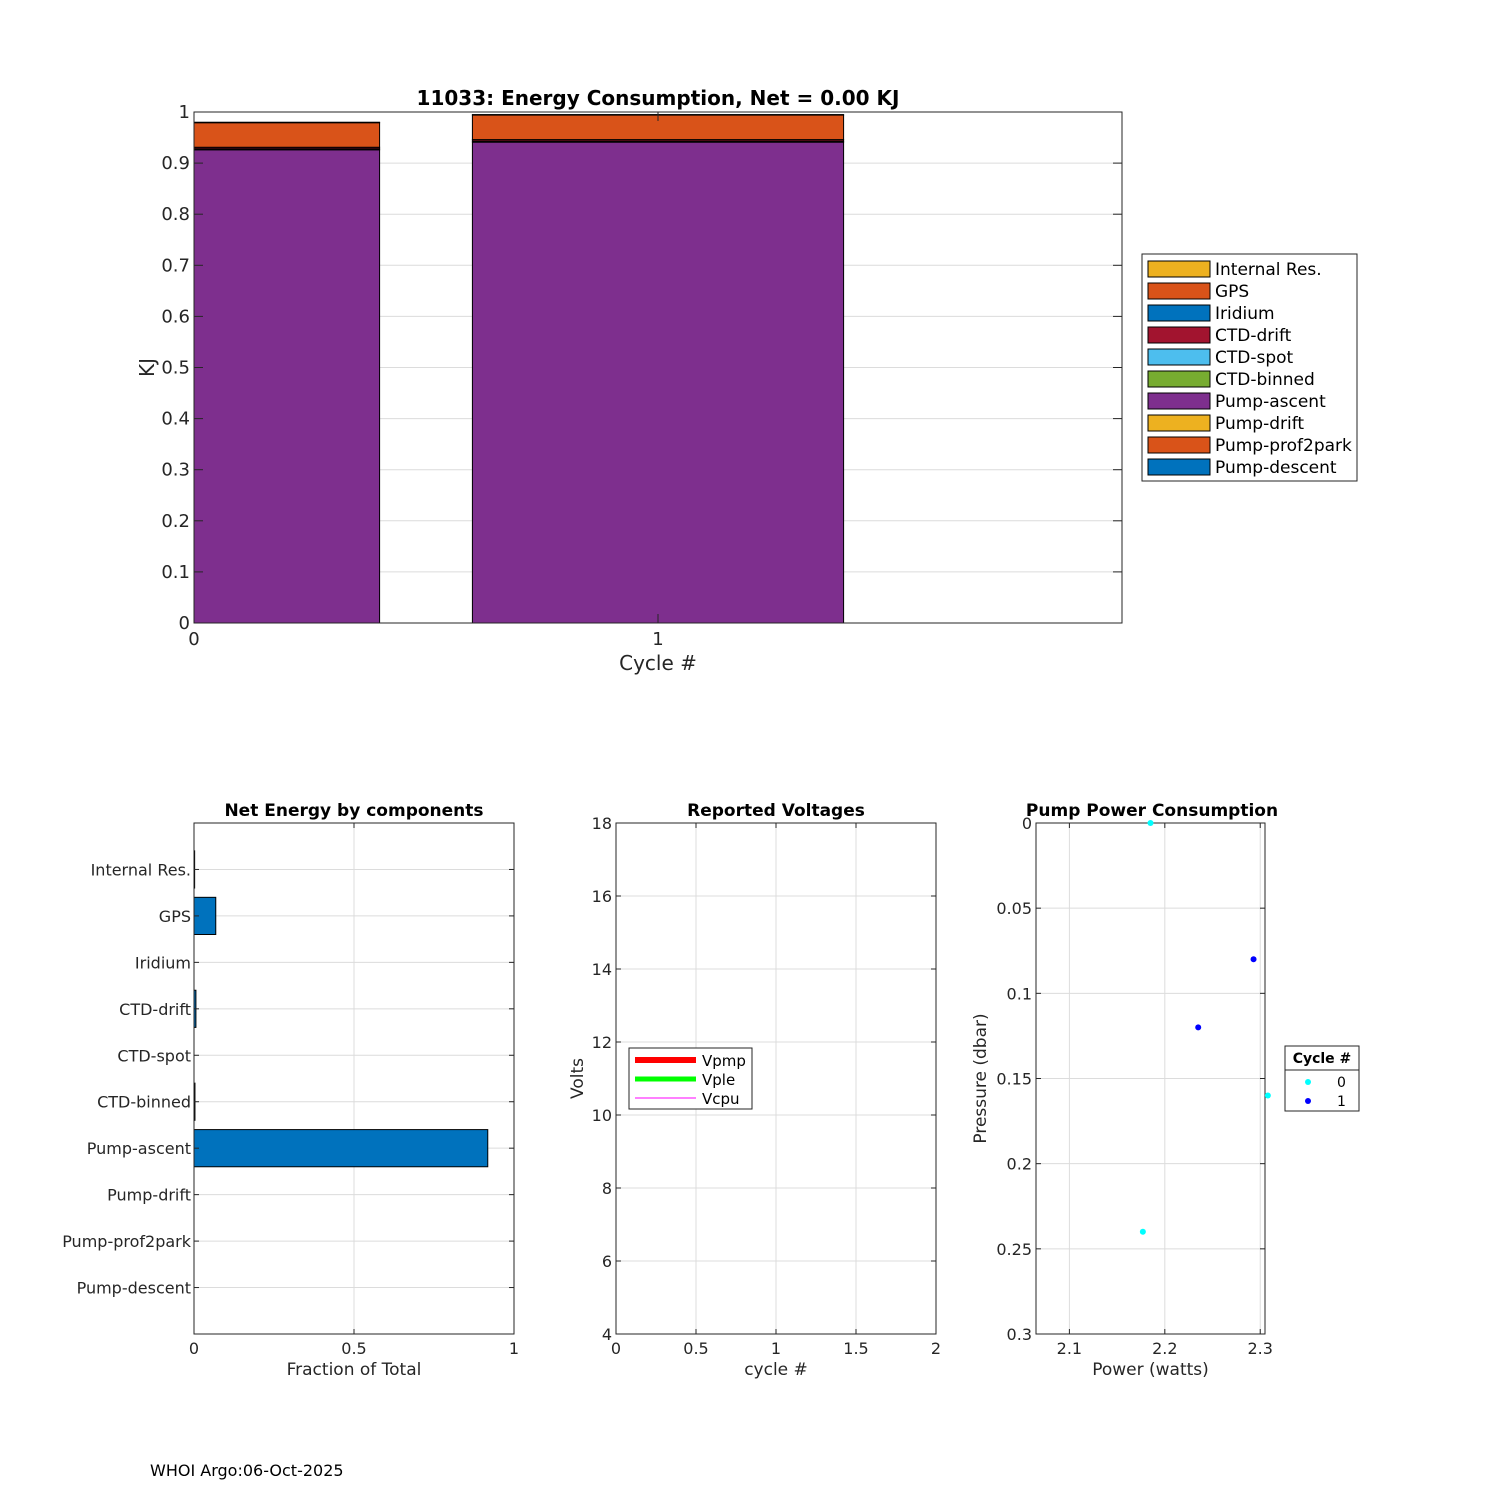  What do you see at coordinates (1164, 1348) in the screenshot?
I see `pump-xtick-label: 2.2` at bounding box center [1164, 1348].